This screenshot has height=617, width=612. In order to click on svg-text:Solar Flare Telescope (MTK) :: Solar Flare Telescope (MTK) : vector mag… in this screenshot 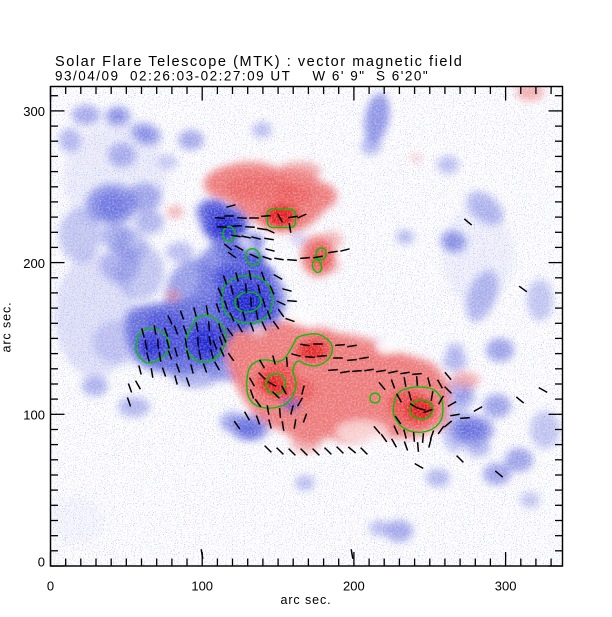, I will do `click(259, 62)`.